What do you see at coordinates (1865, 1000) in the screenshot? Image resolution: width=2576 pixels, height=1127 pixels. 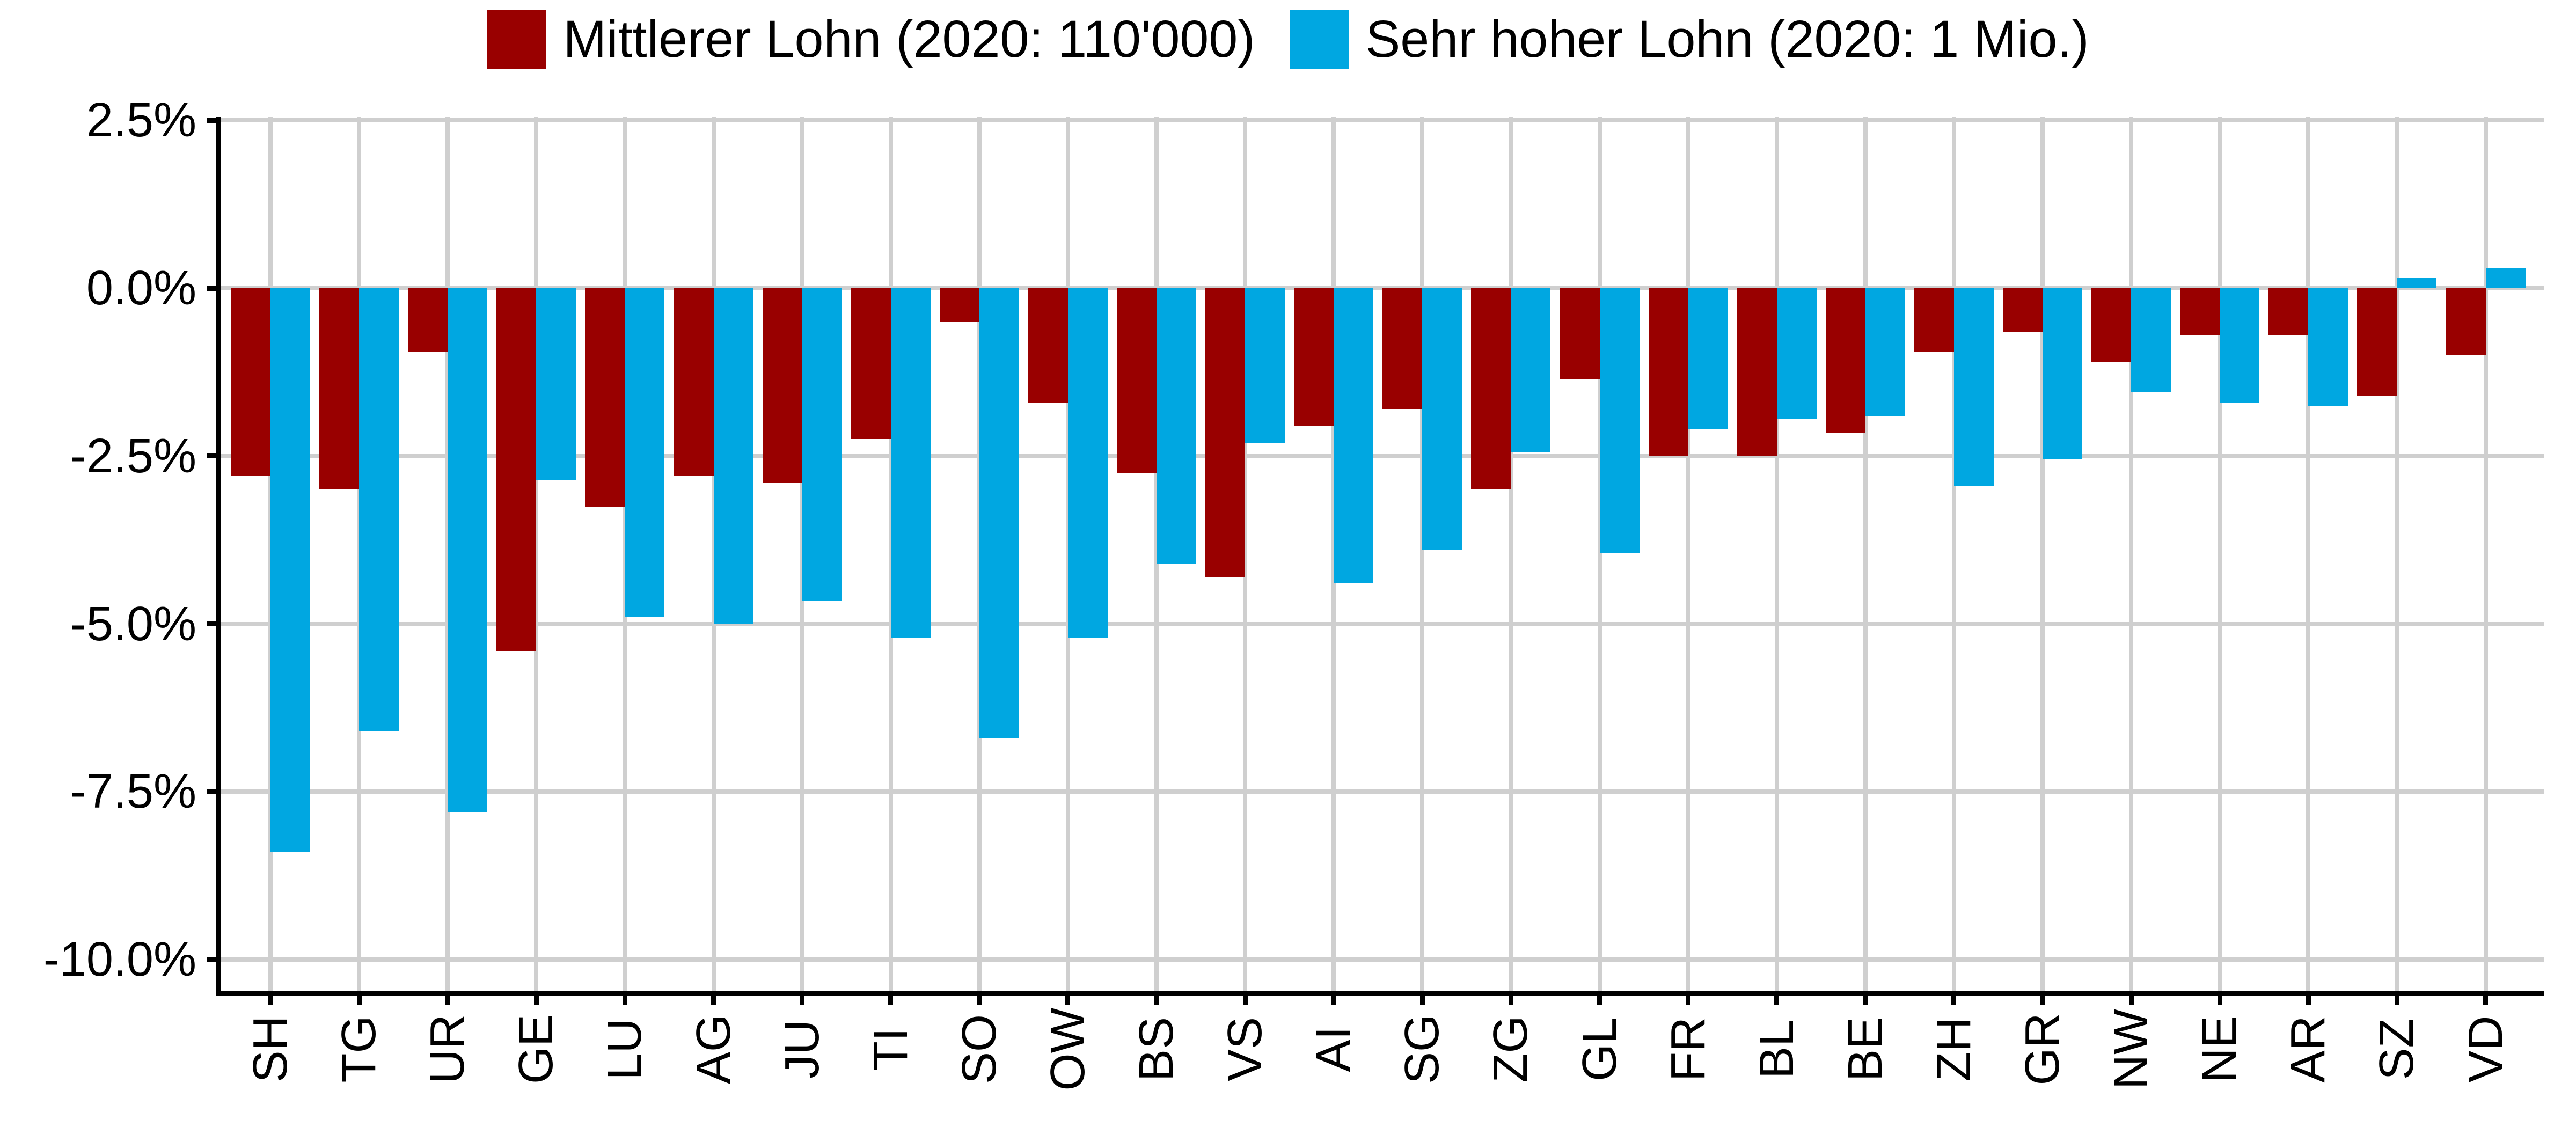 I see `x-tick-BE` at bounding box center [1865, 1000].